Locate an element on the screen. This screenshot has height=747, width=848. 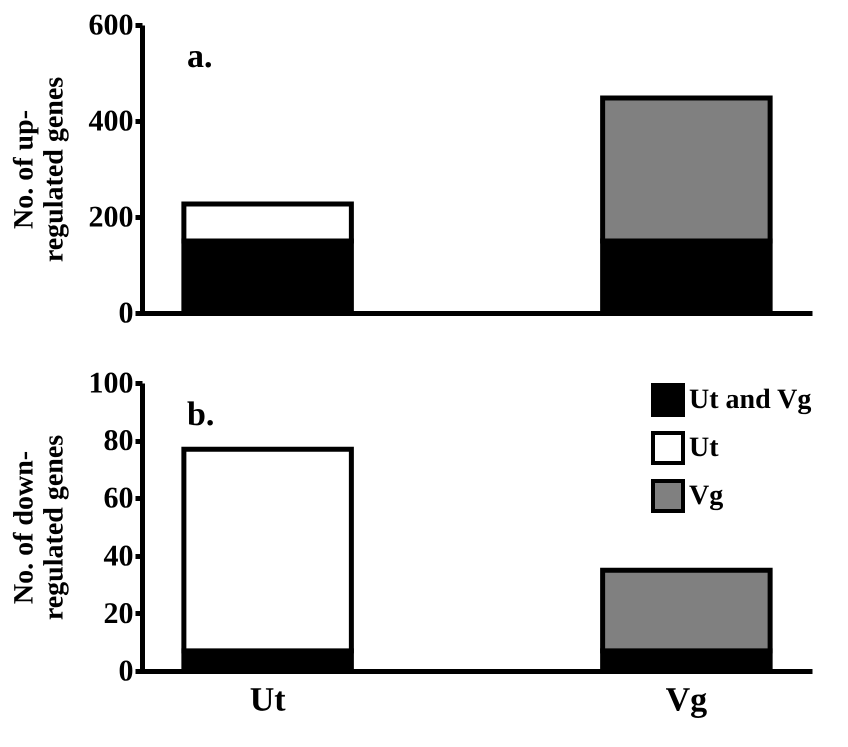
legend-label: Ut is located at coordinates (704, 447).